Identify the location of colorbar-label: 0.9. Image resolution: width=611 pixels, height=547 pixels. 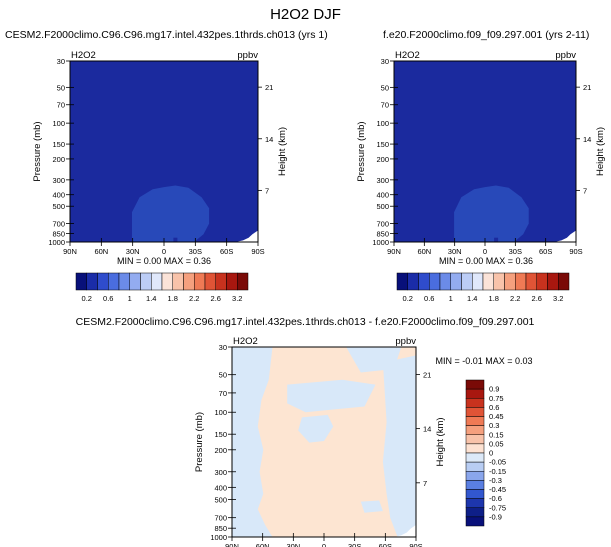
(494, 389).